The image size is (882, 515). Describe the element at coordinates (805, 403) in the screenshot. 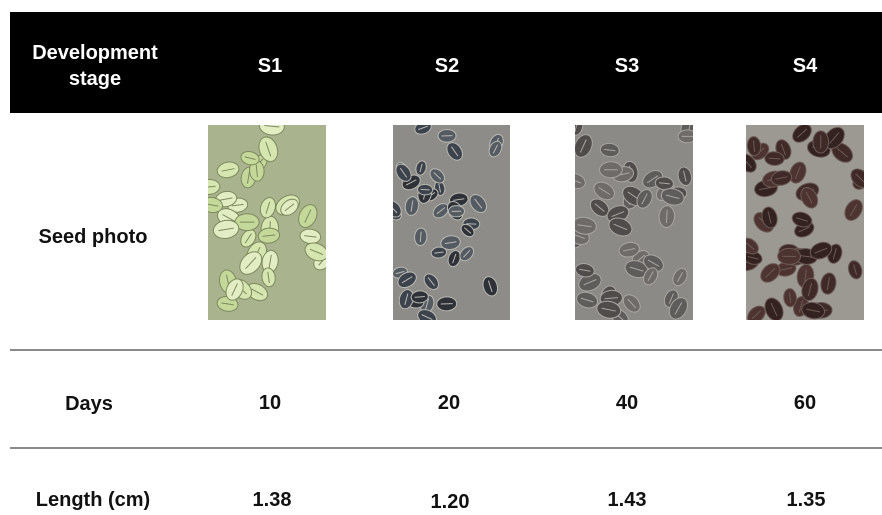

I see `cell: 60` at that location.